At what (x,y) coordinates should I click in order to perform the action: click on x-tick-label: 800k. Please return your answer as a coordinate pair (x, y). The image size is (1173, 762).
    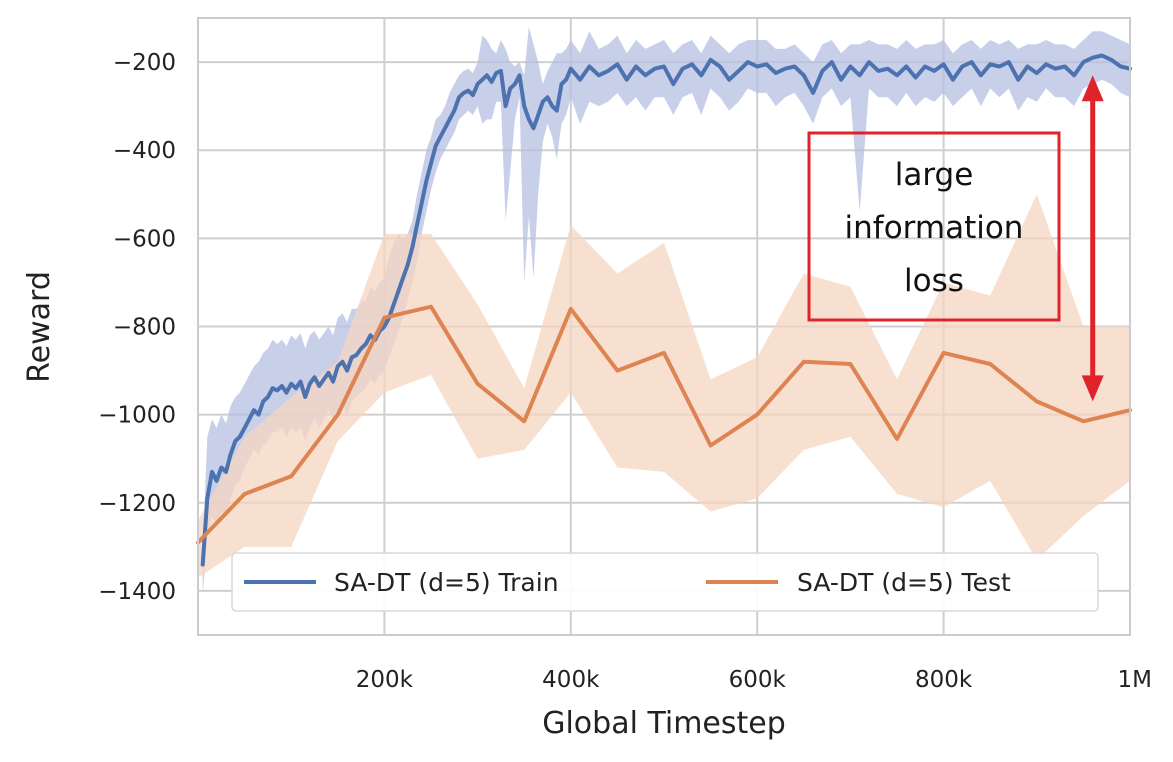
    Looking at the image, I should click on (944, 680).